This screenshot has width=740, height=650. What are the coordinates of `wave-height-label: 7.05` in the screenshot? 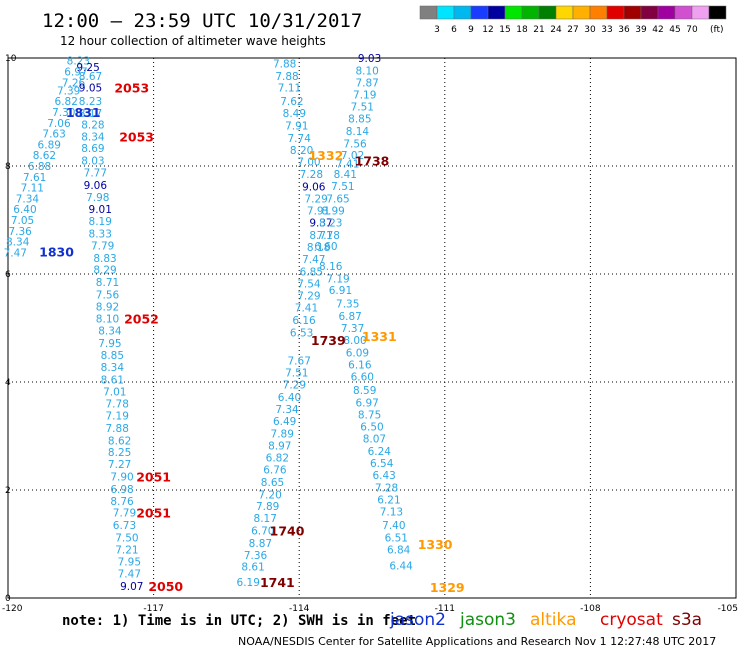 It's located at (22, 221).